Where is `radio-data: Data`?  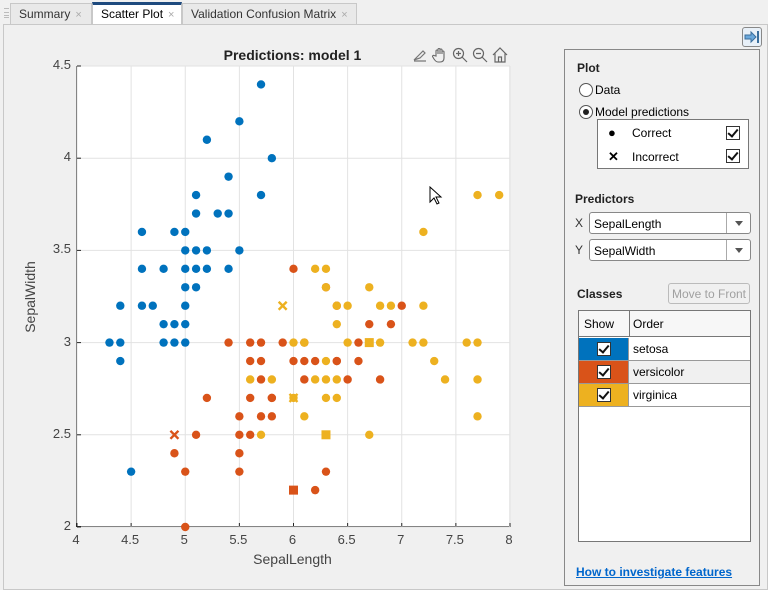 radio-data: Data is located at coordinates (599, 90).